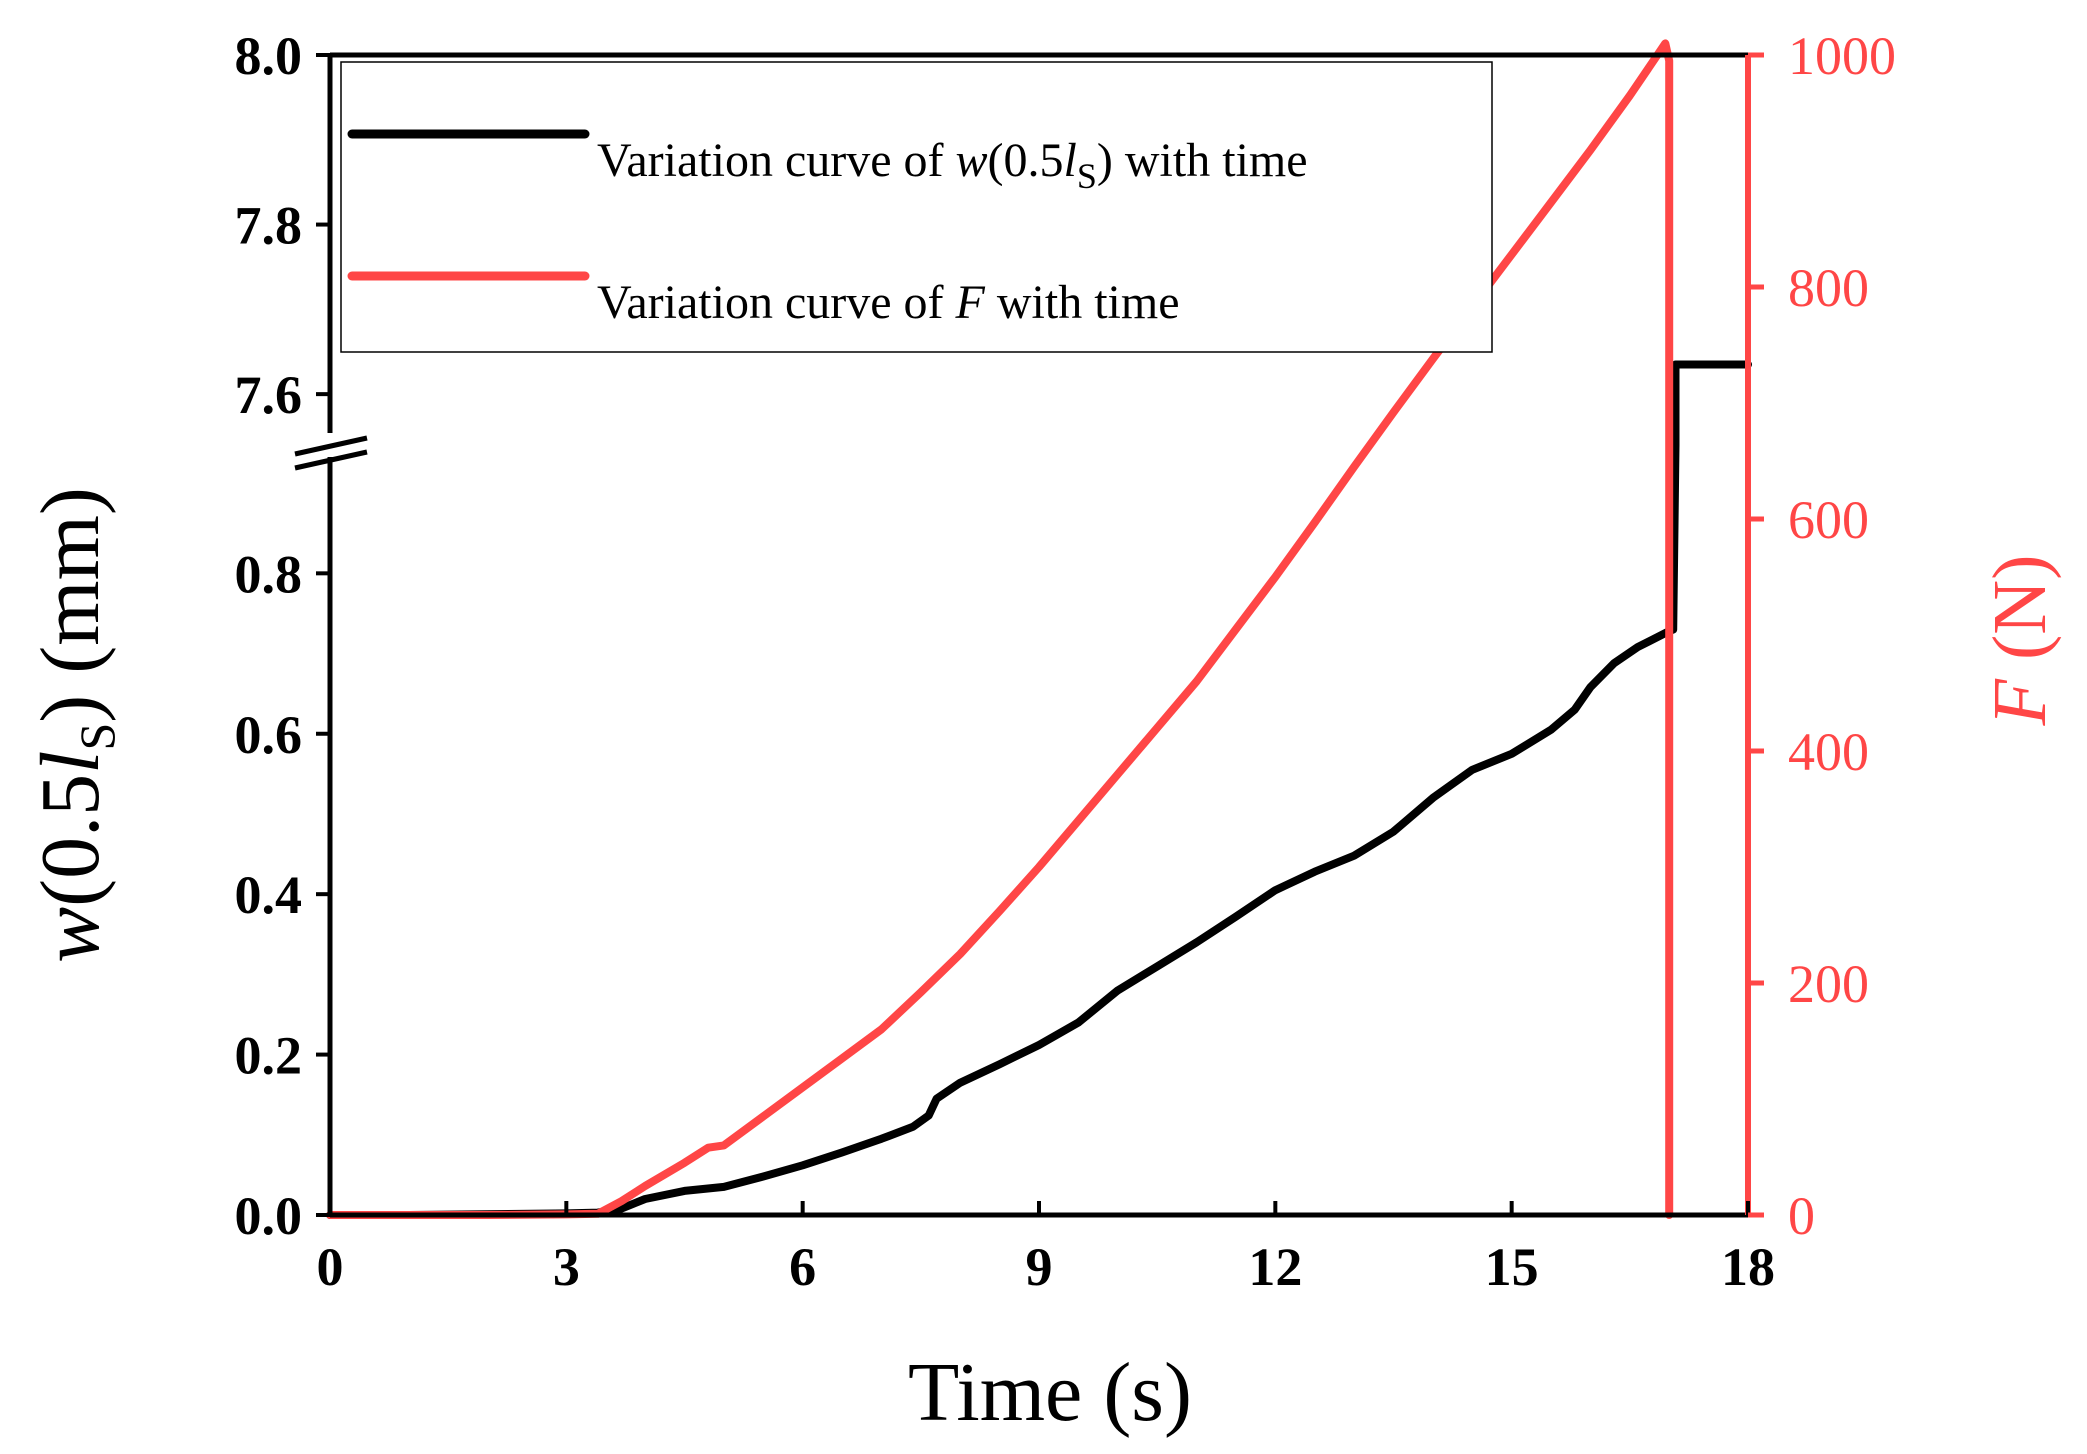 Image resolution: width=2087 pixels, height=1454 pixels. I want to click on y2-tick-label: 0, so click(1801, 1216).